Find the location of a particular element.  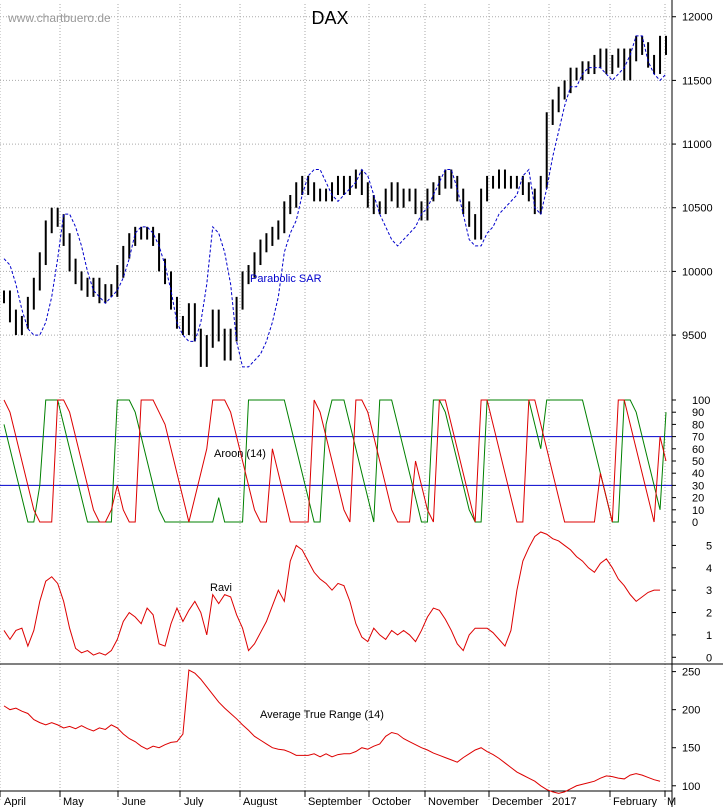

y-tick-label: 200 is located at coordinates (691, 711).